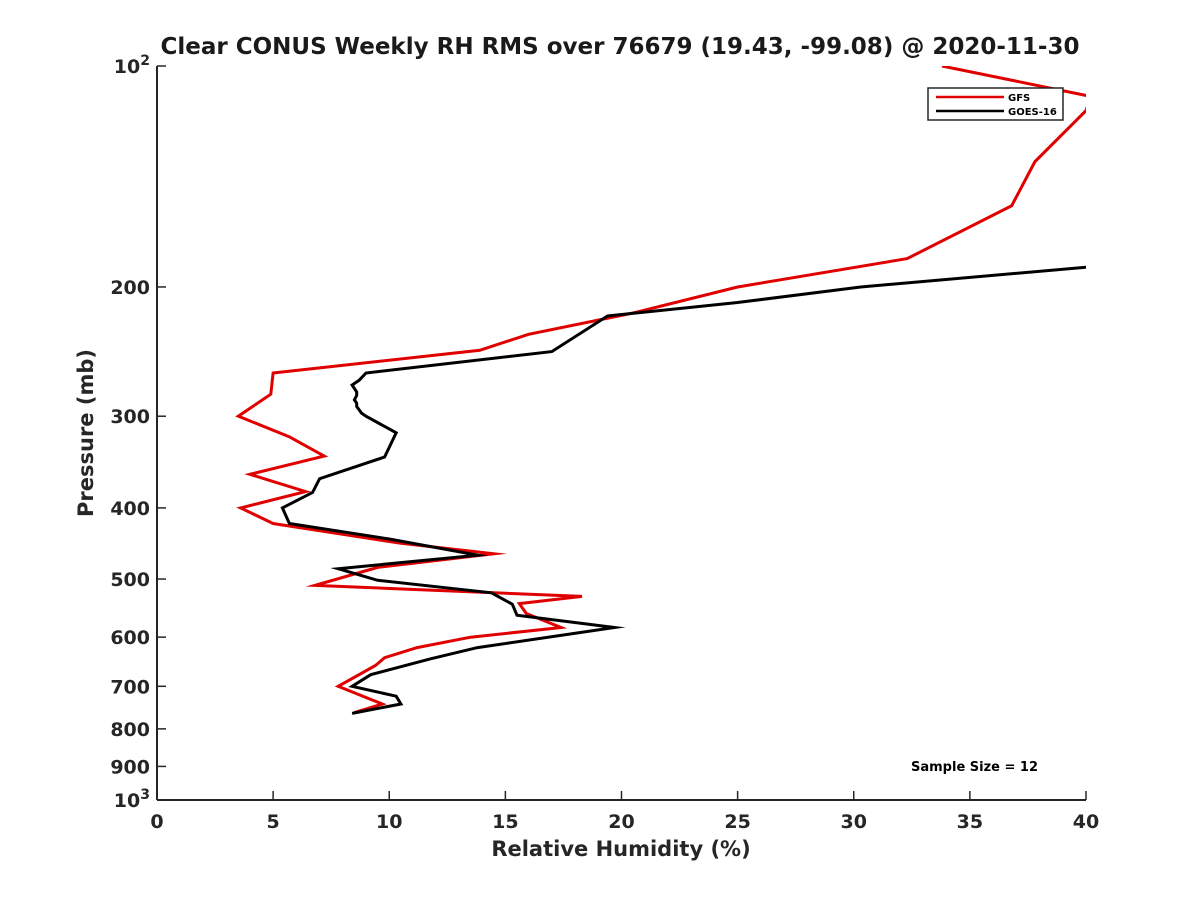 Image resolution: width=1200 pixels, height=904 pixels. Describe the element at coordinates (156, 822) in the screenshot. I see `x-tick-label: 0` at that location.